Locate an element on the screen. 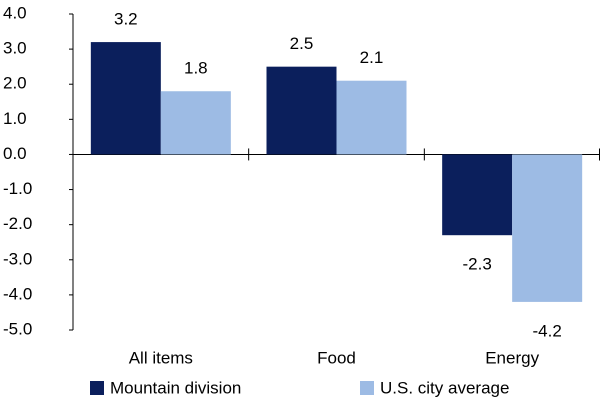  y-tick-label: 2.0 is located at coordinates (15, 83).